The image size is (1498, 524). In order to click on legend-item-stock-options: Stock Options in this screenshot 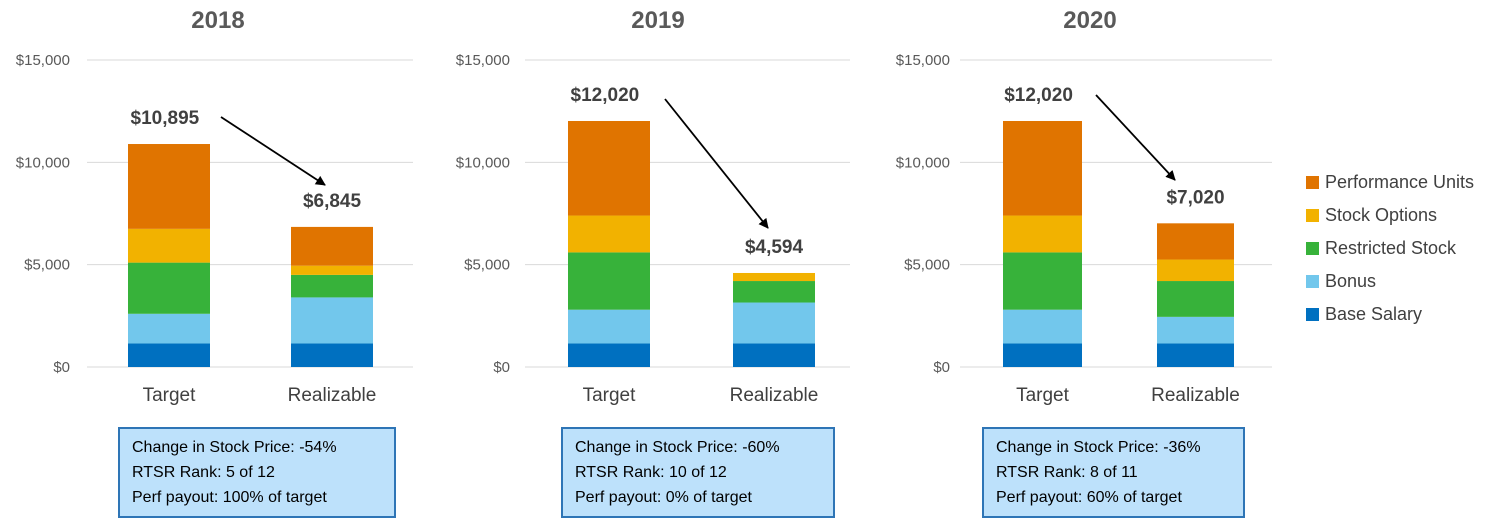, I will do `click(1390, 215)`.